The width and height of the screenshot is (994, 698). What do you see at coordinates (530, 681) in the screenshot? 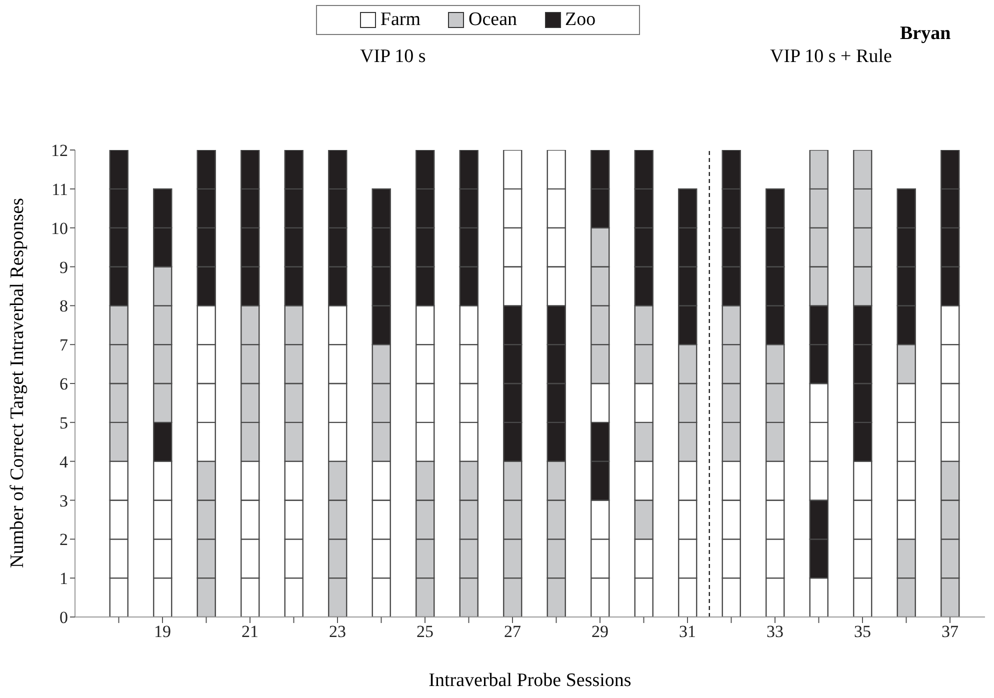
I see `x-axis-title: Intraverbal Probe Sessions` at bounding box center [530, 681].